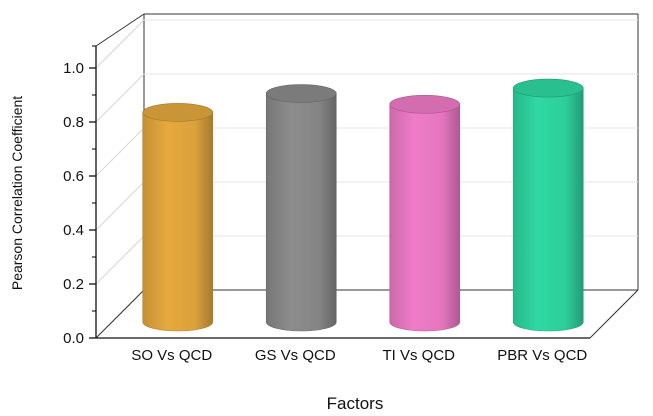 The height and width of the screenshot is (416, 653). Describe the element at coordinates (542, 355) in the screenshot. I see `x-tick-label: PBR Vs QCD` at that location.